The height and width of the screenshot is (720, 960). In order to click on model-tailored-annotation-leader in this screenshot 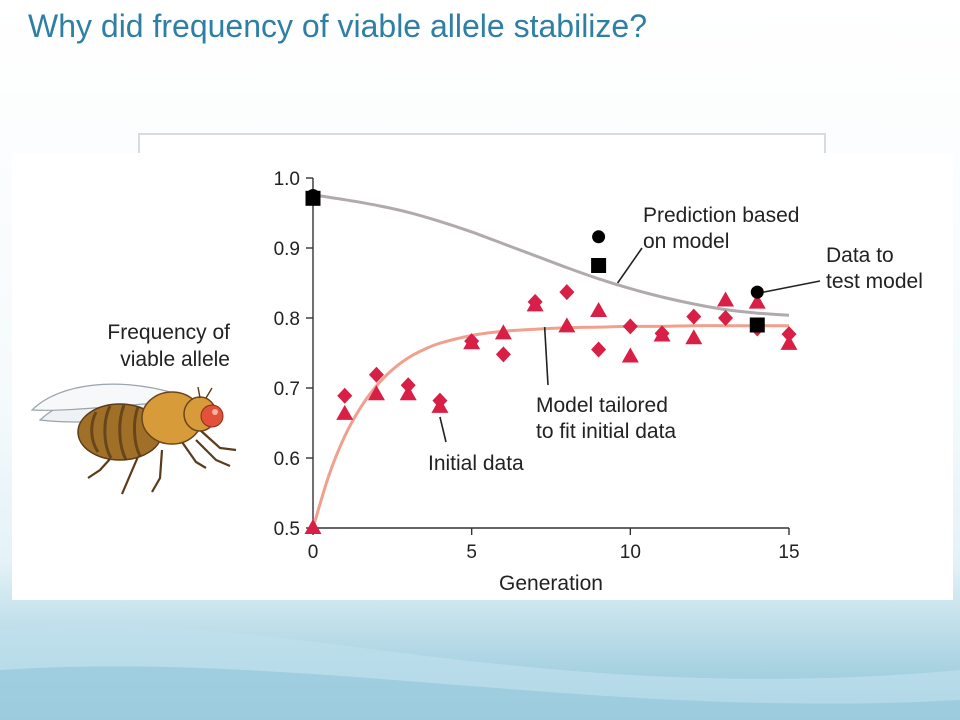, I will do `click(546, 356)`.